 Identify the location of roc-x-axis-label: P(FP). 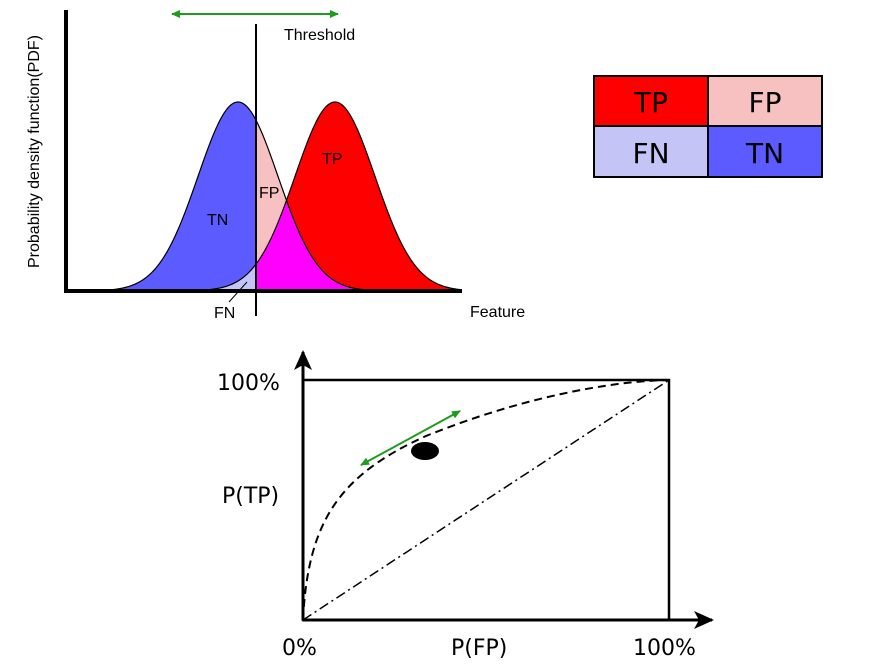
(479, 648).